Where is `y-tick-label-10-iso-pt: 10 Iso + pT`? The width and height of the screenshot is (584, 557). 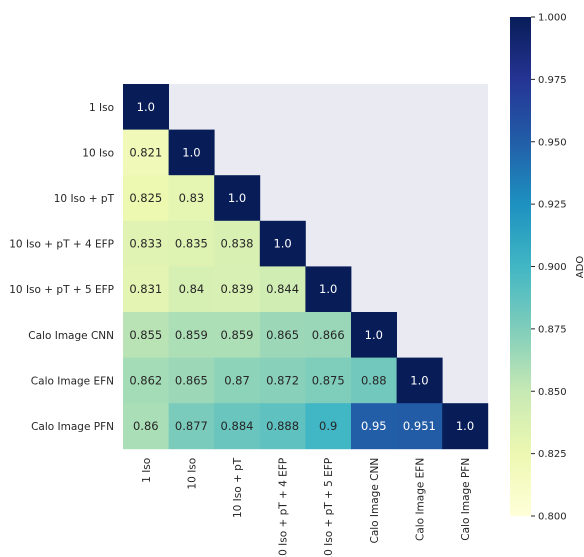 y-tick-label-10-iso-pt: 10 Iso + pT is located at coordinates (84, 199).